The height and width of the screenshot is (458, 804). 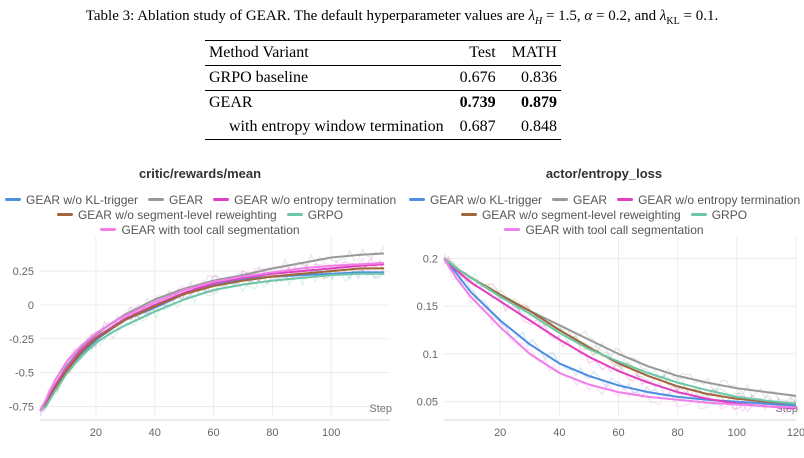 I want to click on row-test: 0.687, so click(x=473, y=127).